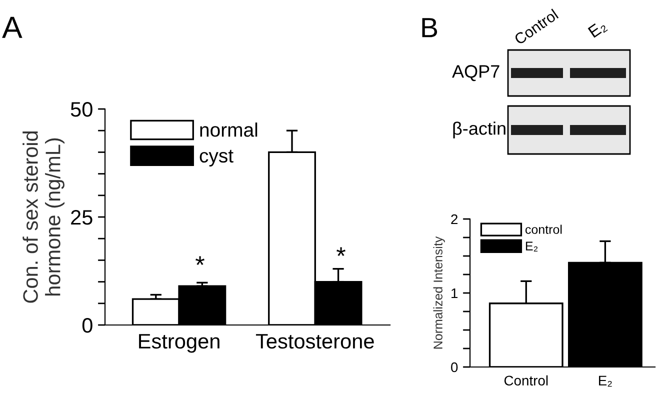 The image size is (665, 396). I want to click on y-tick-label: 25, so click(81, 217).